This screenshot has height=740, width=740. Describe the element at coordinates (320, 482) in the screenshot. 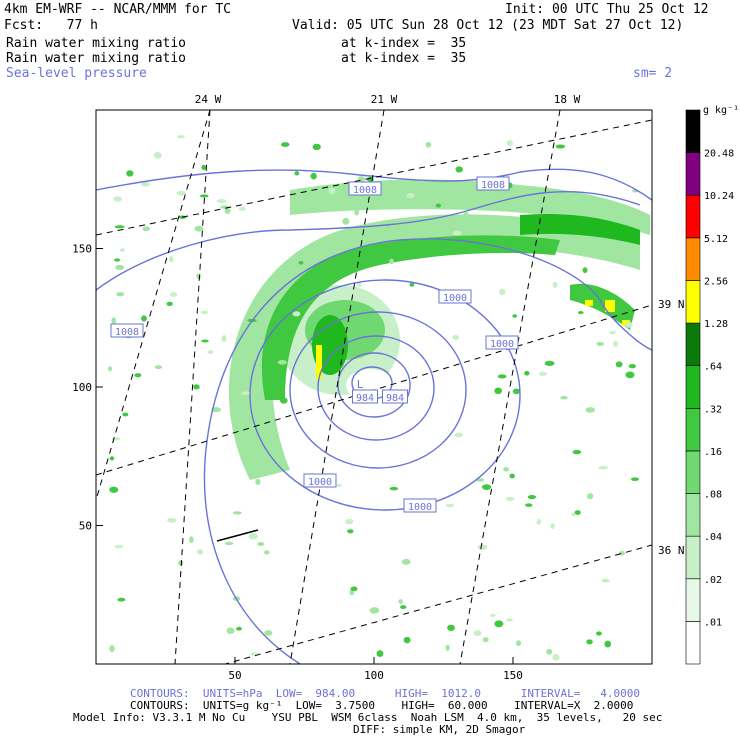

I see `pressure-label-5: 1000` at that location.